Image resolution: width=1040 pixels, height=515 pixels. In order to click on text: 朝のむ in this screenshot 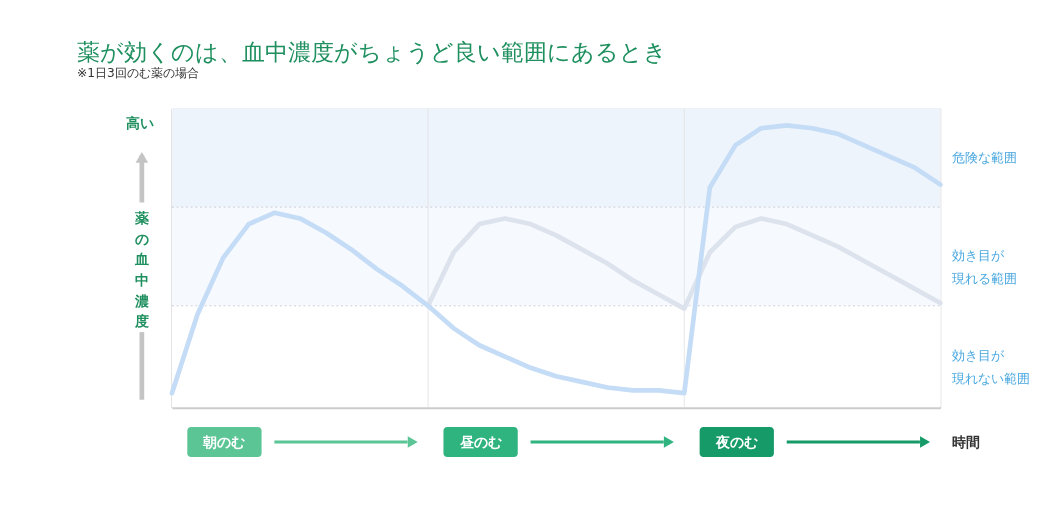, I will do `click(224, 441)`.